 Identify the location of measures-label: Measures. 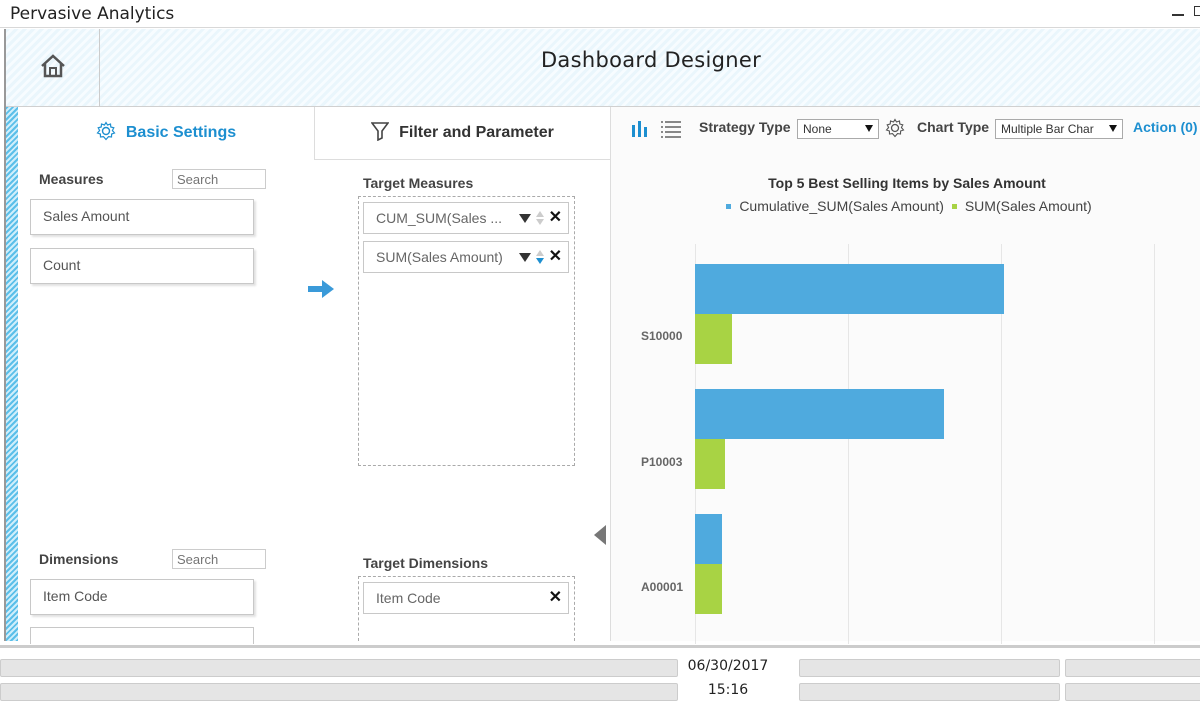
(71, 179).